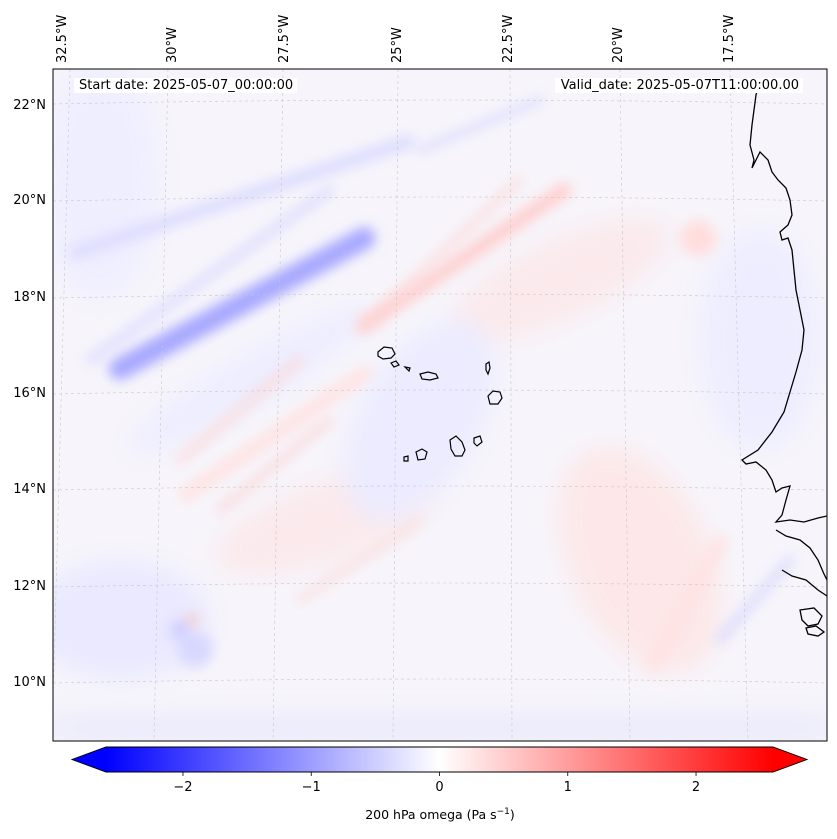 This screenshot has width=837, height=839. Describe the element at coordinates (29, 105) in the screenshot. I see `lat-label: 22°N` at that location.